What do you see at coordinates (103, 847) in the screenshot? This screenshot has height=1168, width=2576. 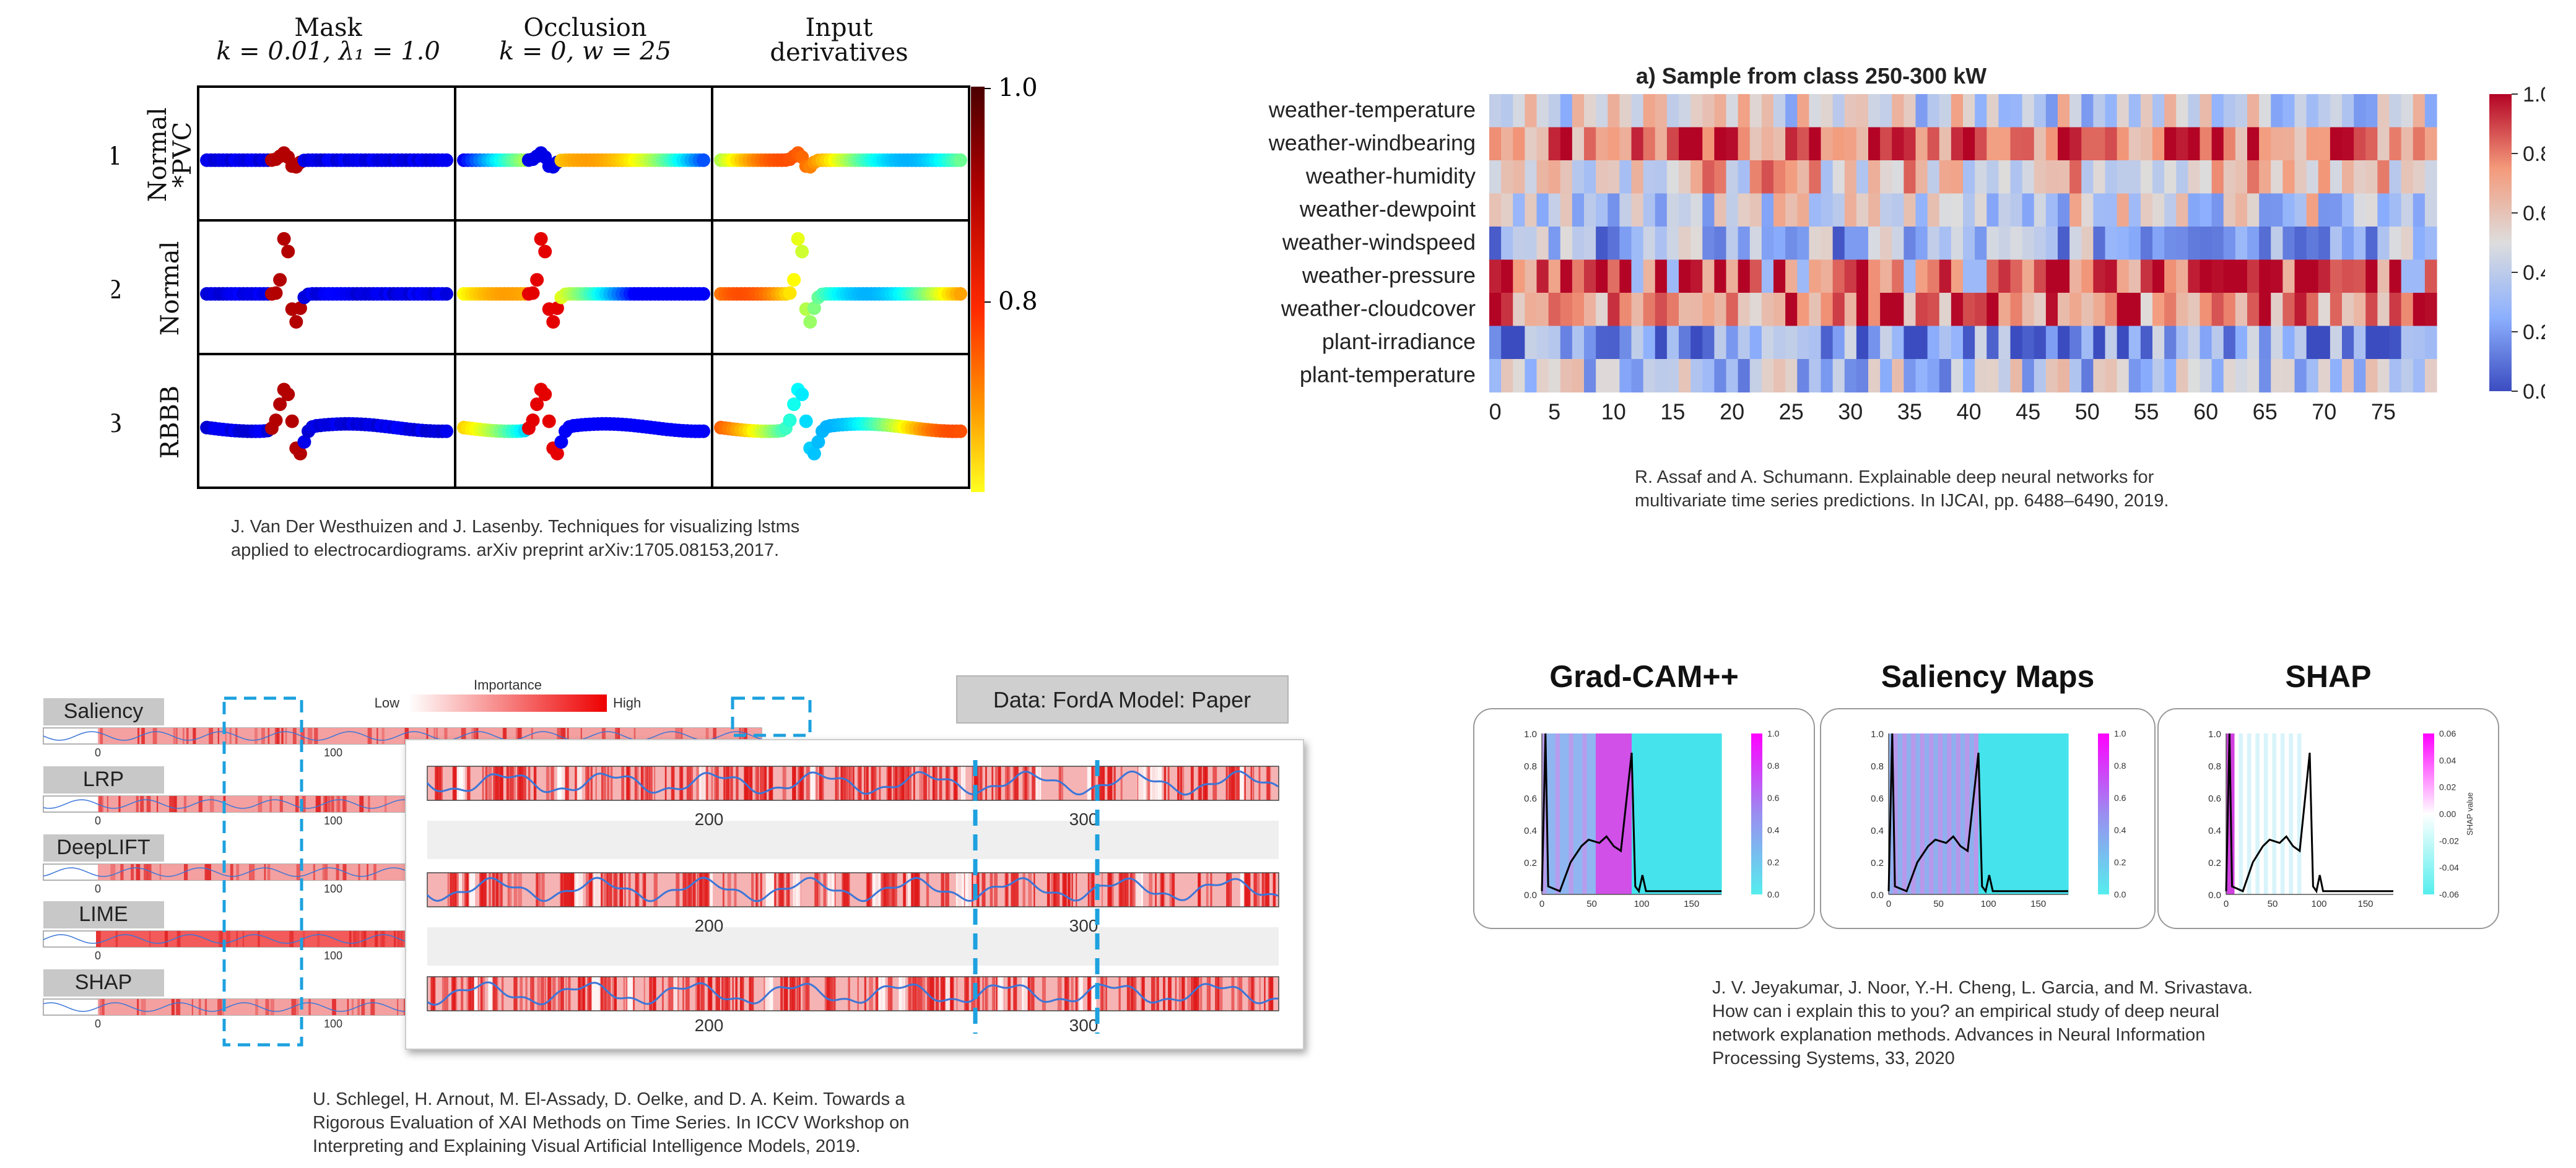 I see `method-label-deeplift: DeepLIFT` at bounding box center [103, 847].